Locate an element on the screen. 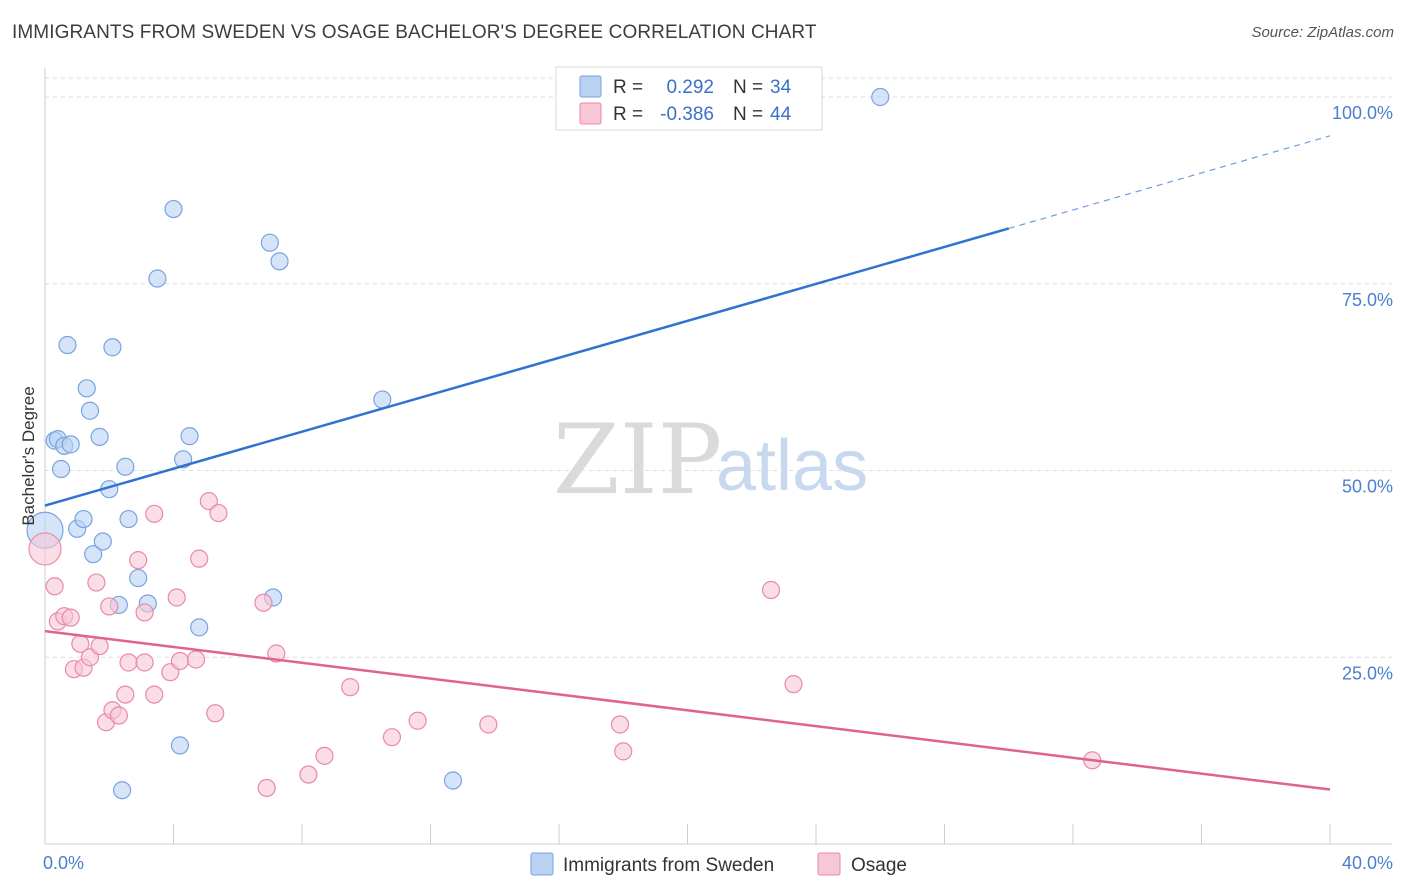 The width and height of the screenshot is (1406, 892). legend-n-value-sweden: 34 is located at coordinates (781, 87).